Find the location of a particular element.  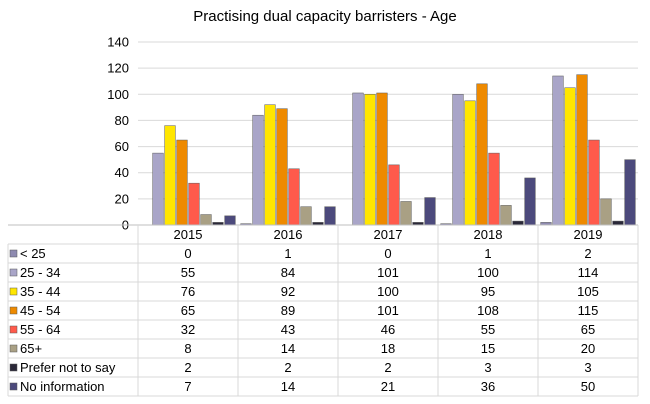

legend-label: 25 - 34 is located at coordinates (40, 272).